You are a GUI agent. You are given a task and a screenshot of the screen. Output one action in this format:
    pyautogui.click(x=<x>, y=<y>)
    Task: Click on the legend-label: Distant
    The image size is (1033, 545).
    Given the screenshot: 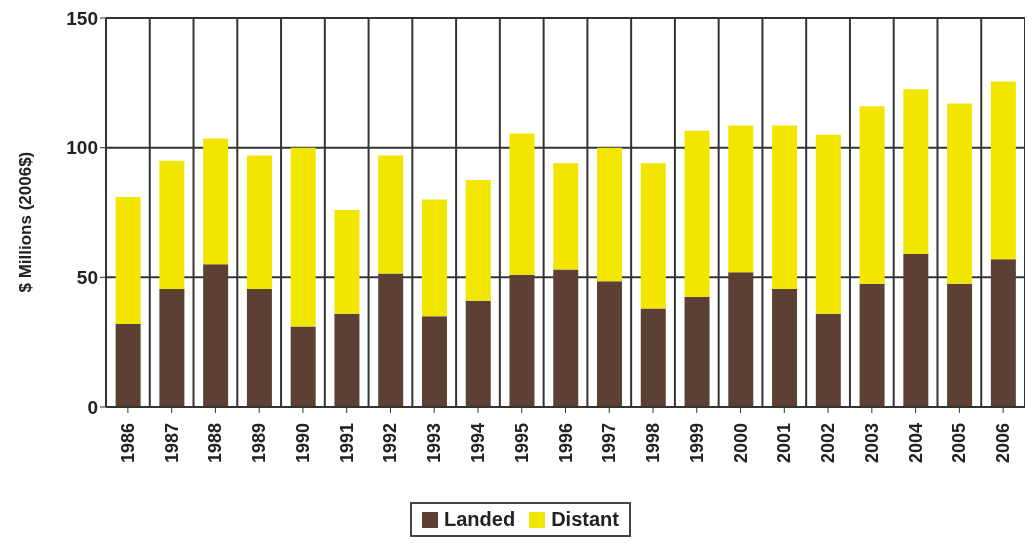 What is the action you would take?
    pyautogui.click(x=585, y=519)
    